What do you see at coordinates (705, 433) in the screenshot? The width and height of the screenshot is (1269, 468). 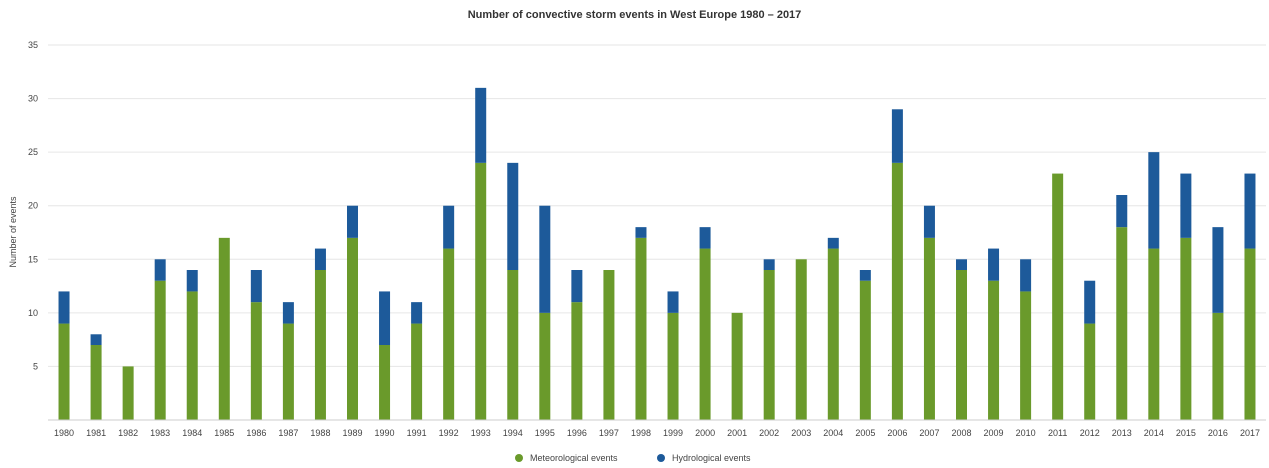 I see `x-tick-label: 2000` at bounding box center [705, 433].